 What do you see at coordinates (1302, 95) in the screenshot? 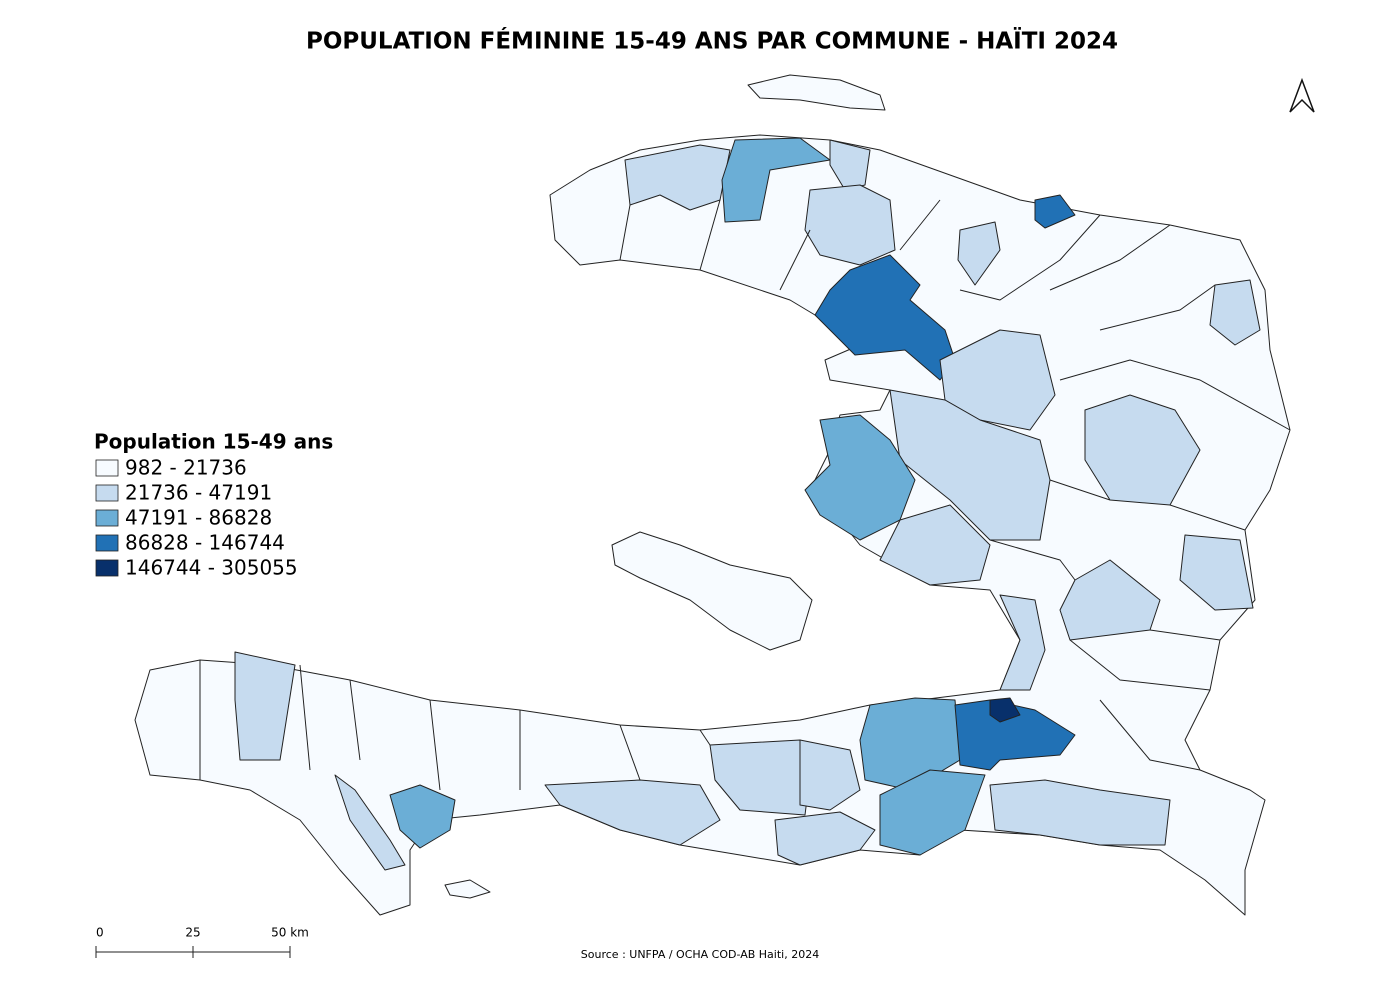
I see `north-arrow` at bounding box center [1302, 95].